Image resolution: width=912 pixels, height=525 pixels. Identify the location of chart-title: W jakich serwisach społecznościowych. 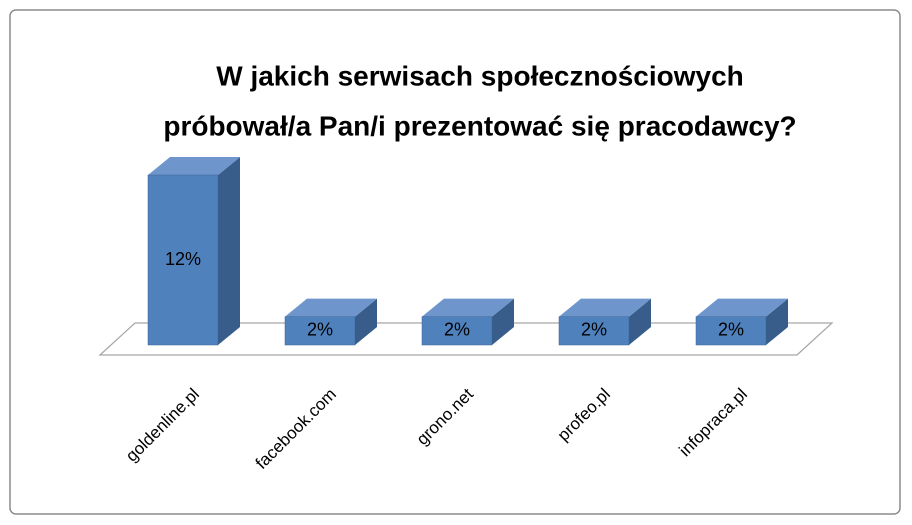
(480, 75).